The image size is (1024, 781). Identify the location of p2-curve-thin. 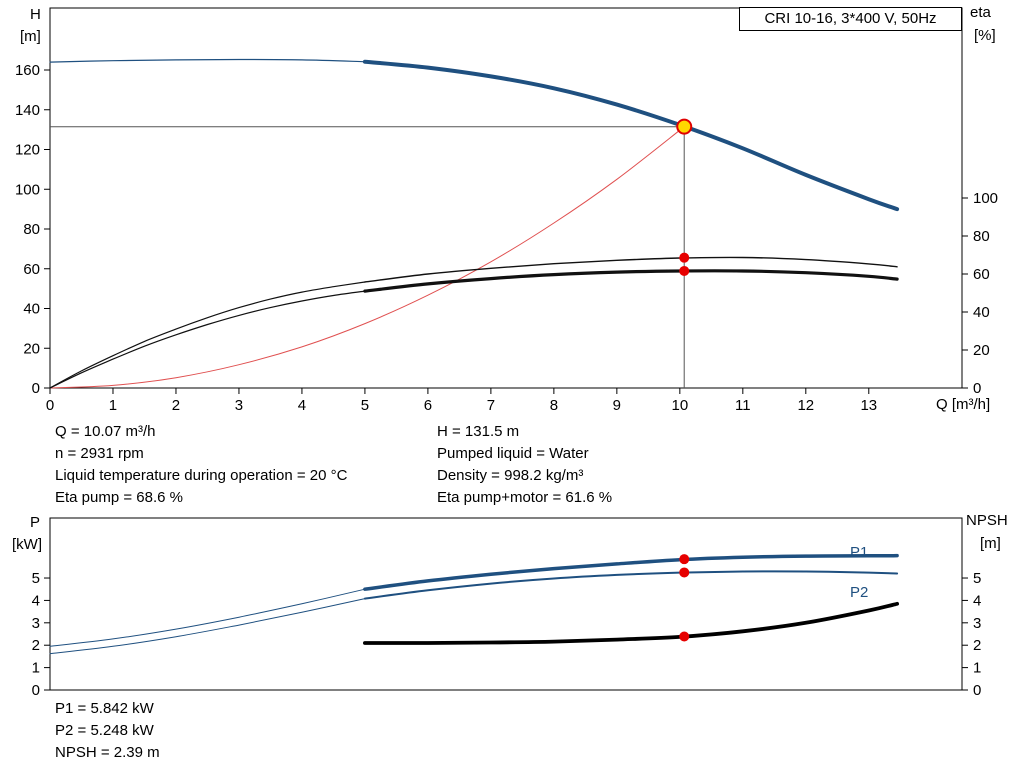
(207, 626).